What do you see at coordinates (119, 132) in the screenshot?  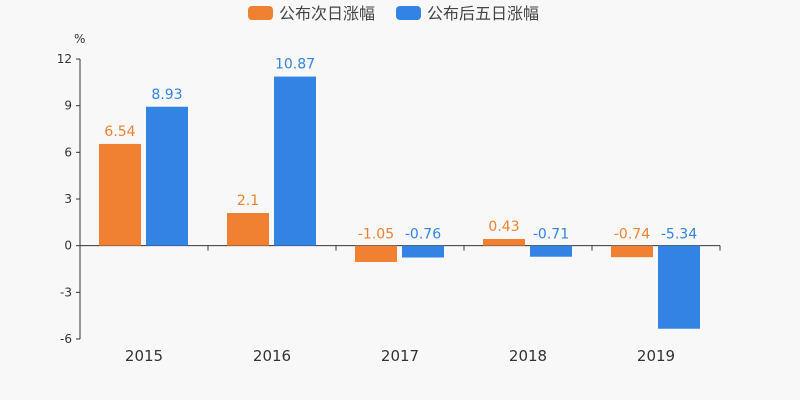 I see `data-label: 6.54` at bounding box center [119, 132].